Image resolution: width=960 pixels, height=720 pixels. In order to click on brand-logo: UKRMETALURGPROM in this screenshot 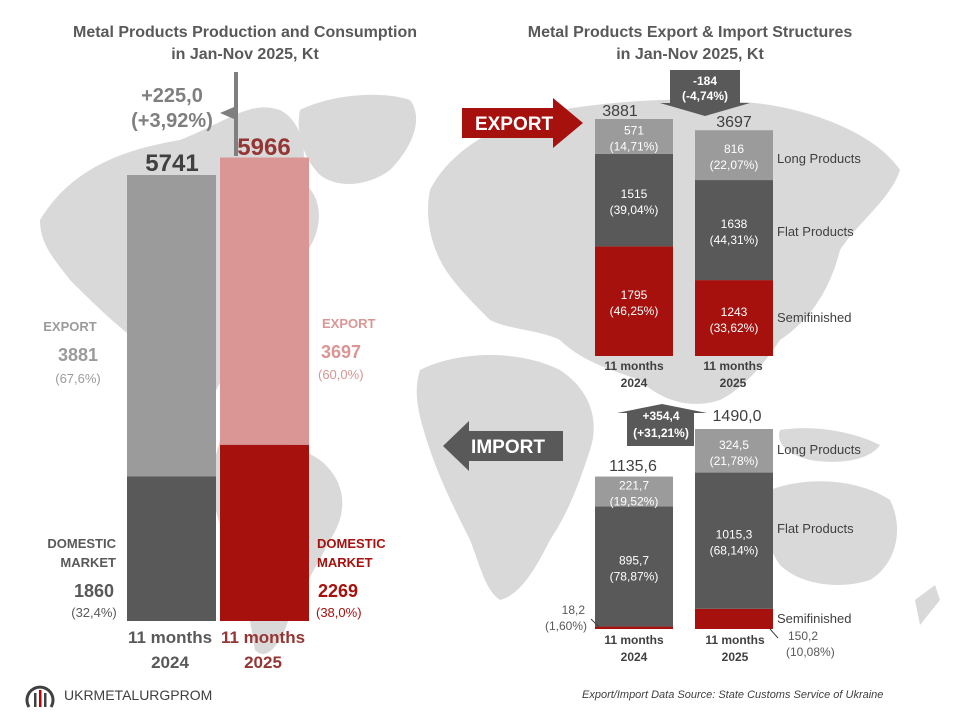, I will do `click(118, 695)`.